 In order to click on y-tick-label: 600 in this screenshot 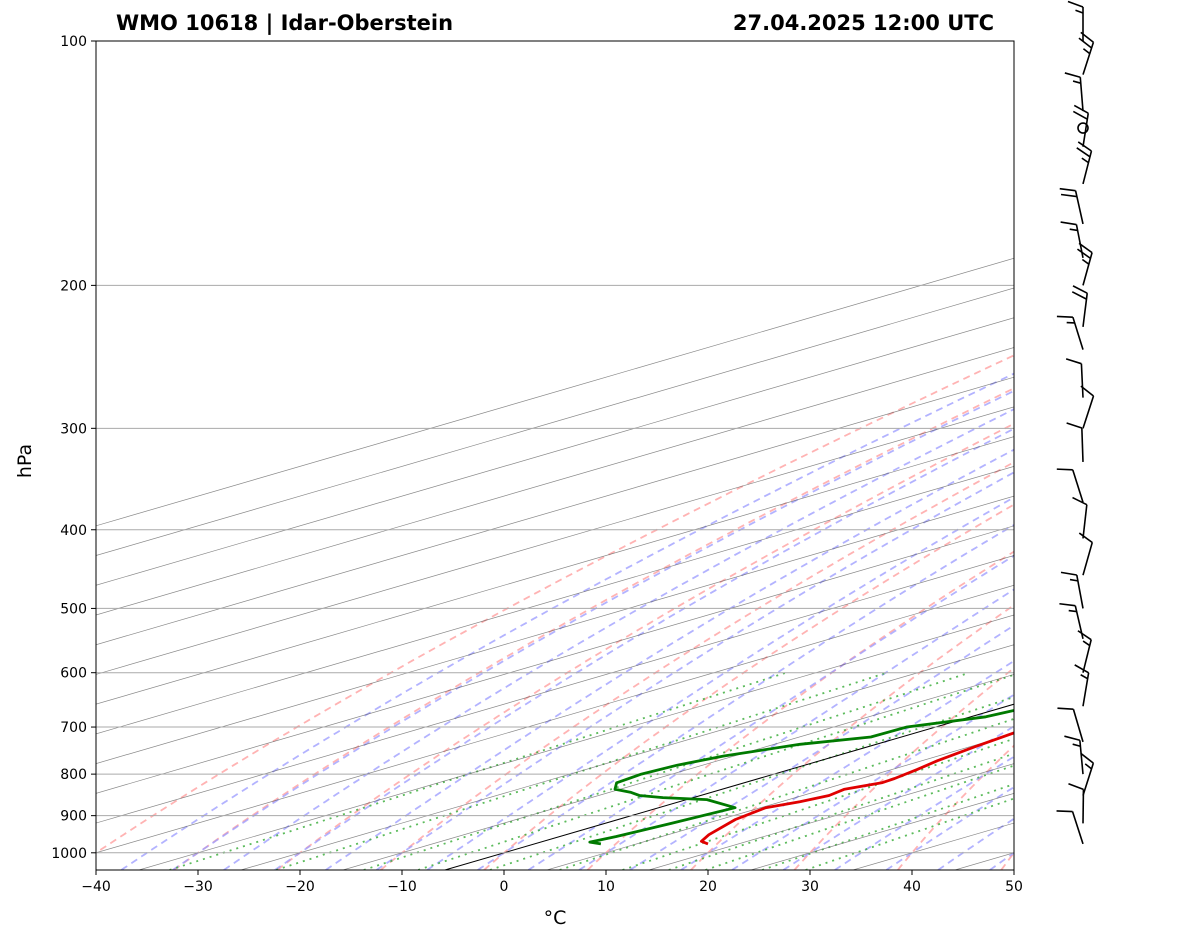, I will do `click(73, 674)`.